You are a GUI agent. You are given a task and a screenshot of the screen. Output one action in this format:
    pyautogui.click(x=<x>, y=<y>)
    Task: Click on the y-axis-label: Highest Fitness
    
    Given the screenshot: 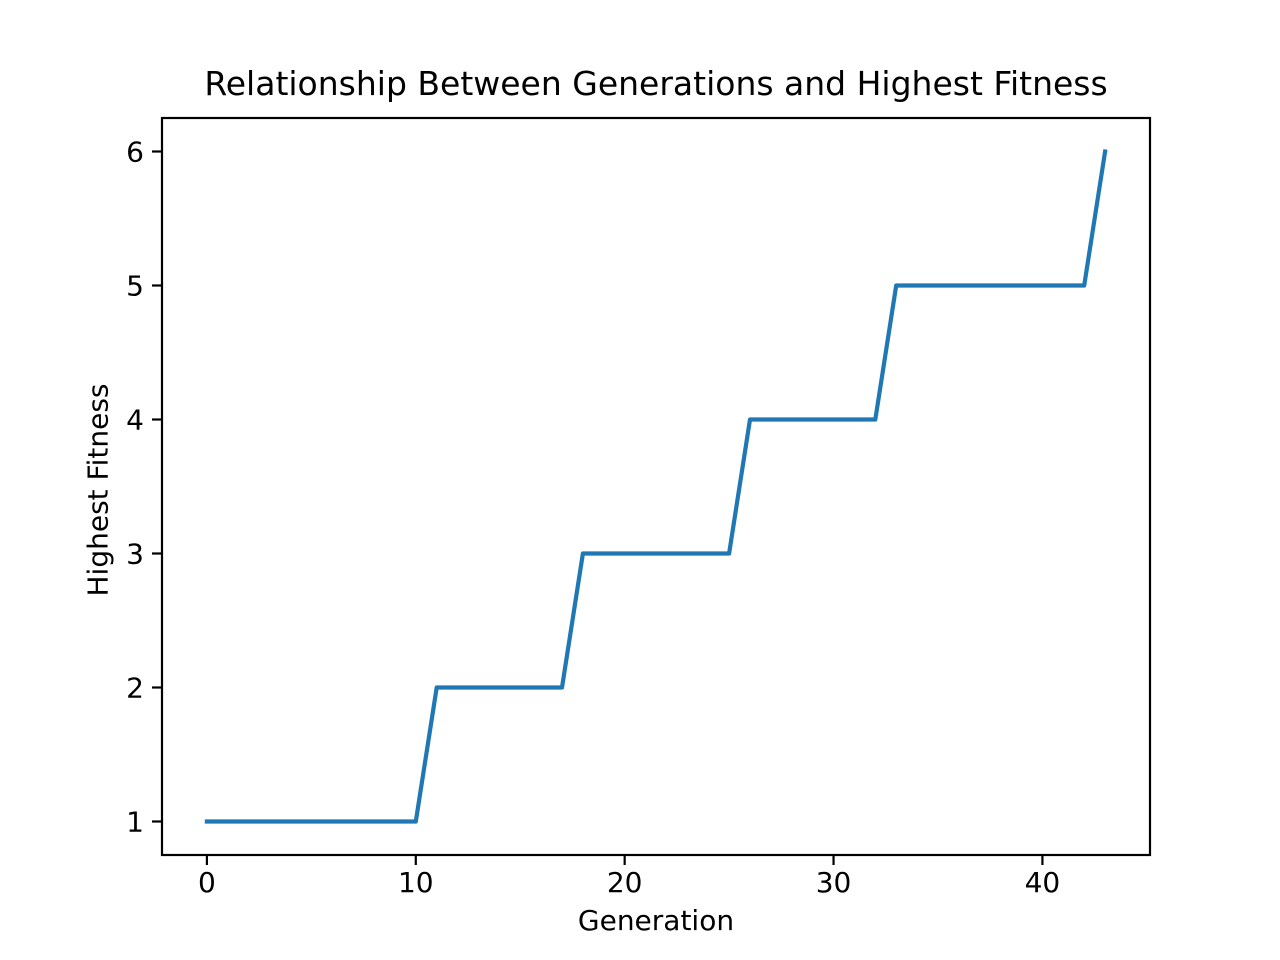 What is the action you would take?
    pyautogui.click(x=98, y=490)
    